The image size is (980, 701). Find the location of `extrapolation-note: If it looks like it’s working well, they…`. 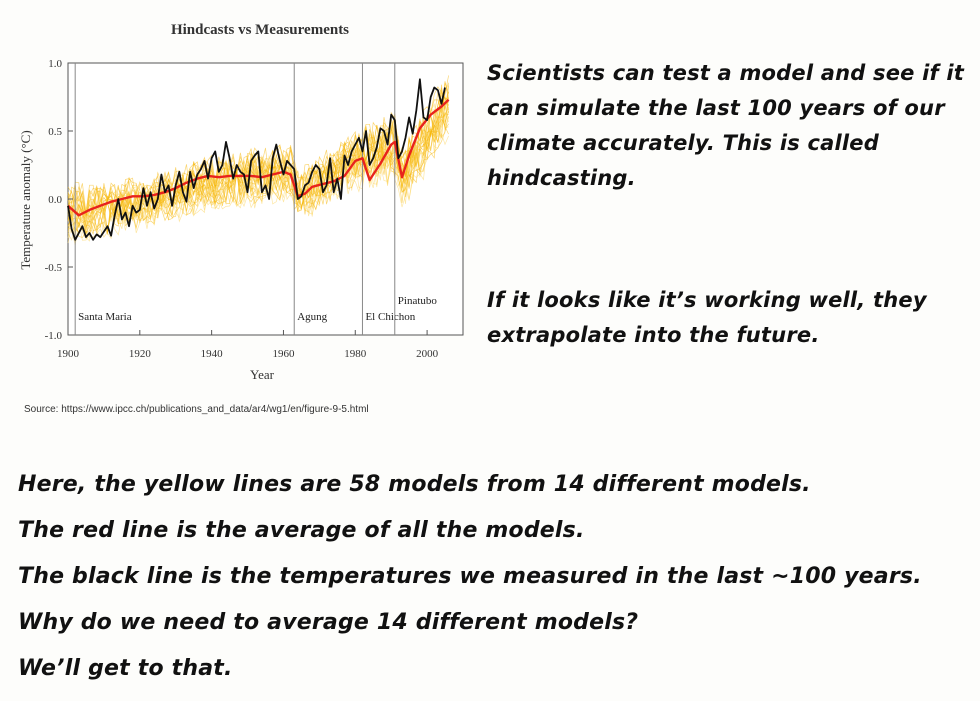

extrapolation-note: If it looks like it’s working well, they… is located at coordinates (707, 317).